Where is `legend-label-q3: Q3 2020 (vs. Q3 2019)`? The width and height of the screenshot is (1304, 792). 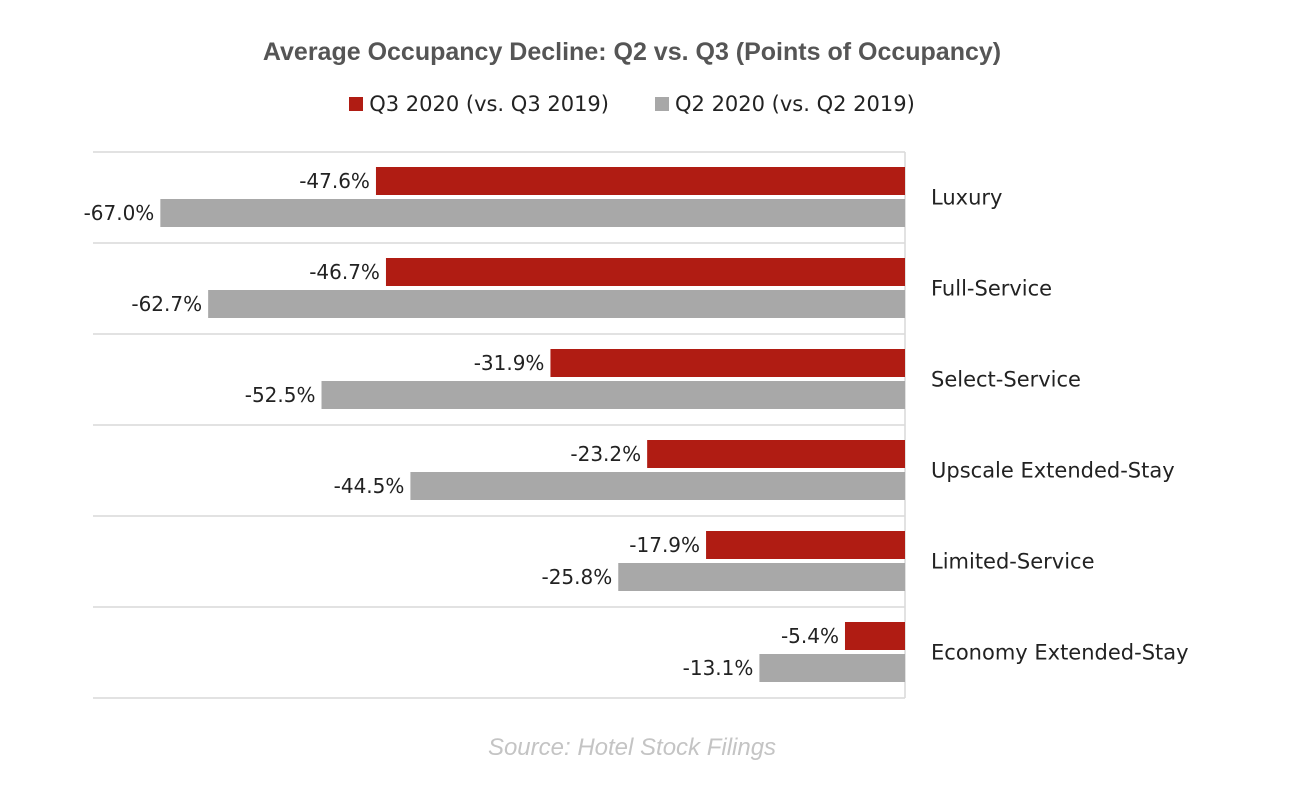
legend-label-q3: Q3 2020 (vs. Q3 2019) is located at coordinates (489, 104).